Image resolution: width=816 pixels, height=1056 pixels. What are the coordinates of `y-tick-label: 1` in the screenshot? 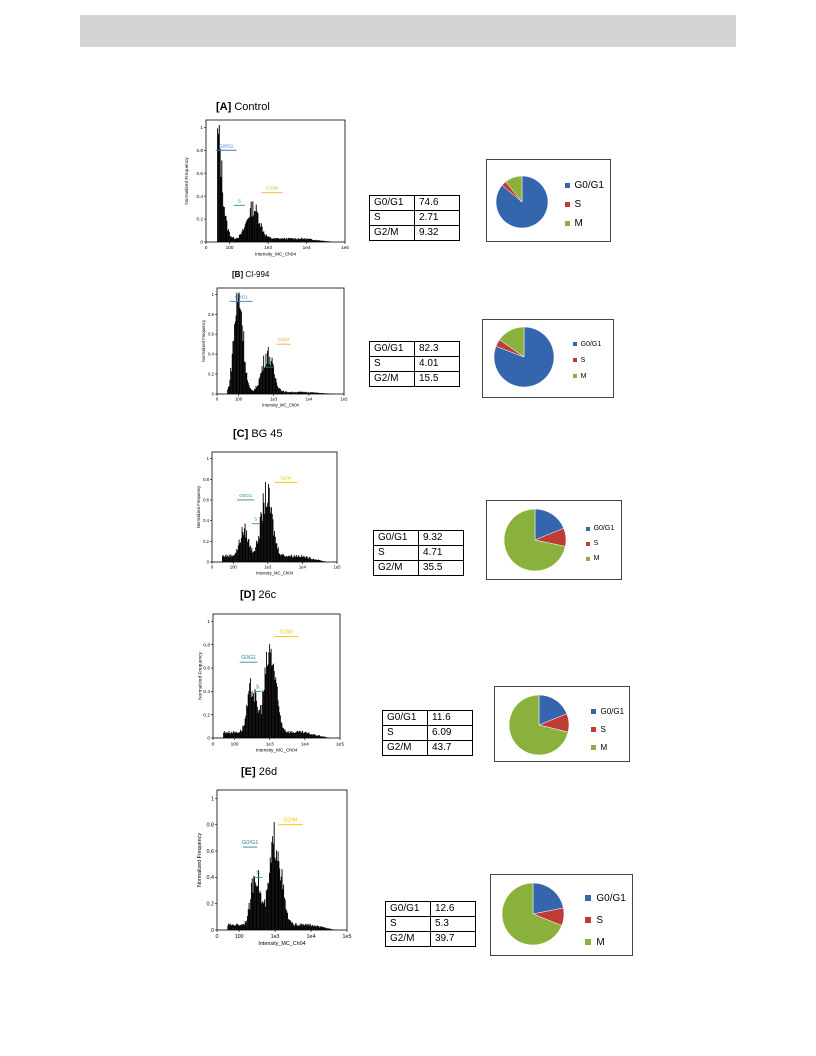 It's located at (212, 799).